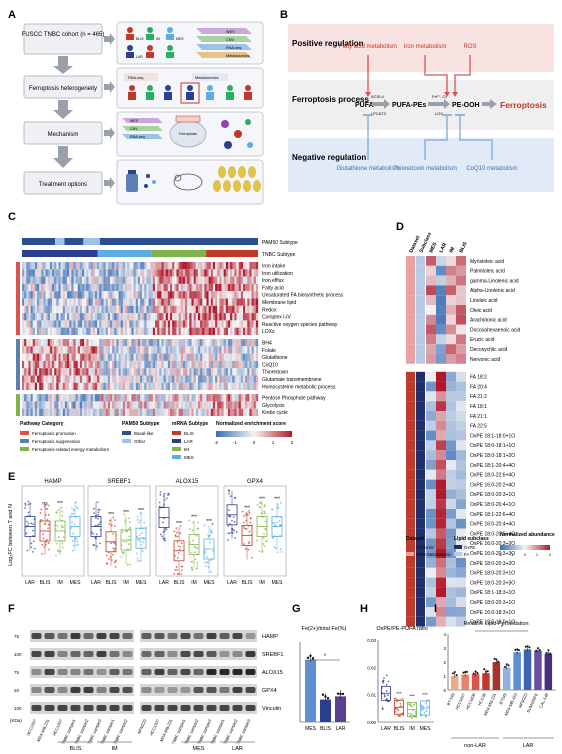 This screenshot has height=754, width=562. What do you see at coordinates (466, 105) in the screenshot?
I see `node-pe-ooh: PE-OOH` at bounding box center [466, 105].